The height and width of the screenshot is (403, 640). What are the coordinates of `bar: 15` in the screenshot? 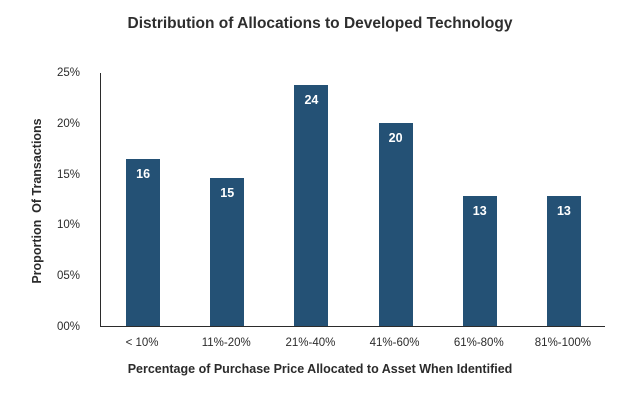 It's located at (227, 251).